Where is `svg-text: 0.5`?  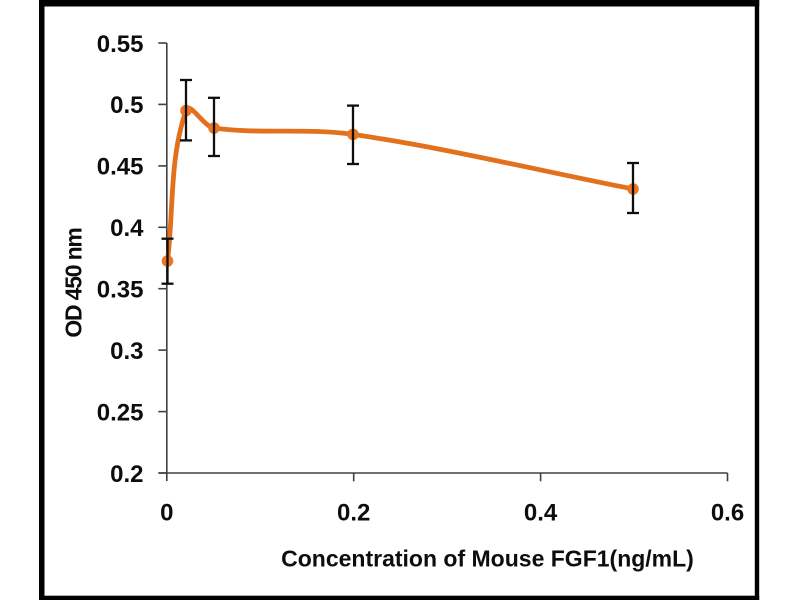
svg-text: 0.5 is located at coordinates (126, 105).